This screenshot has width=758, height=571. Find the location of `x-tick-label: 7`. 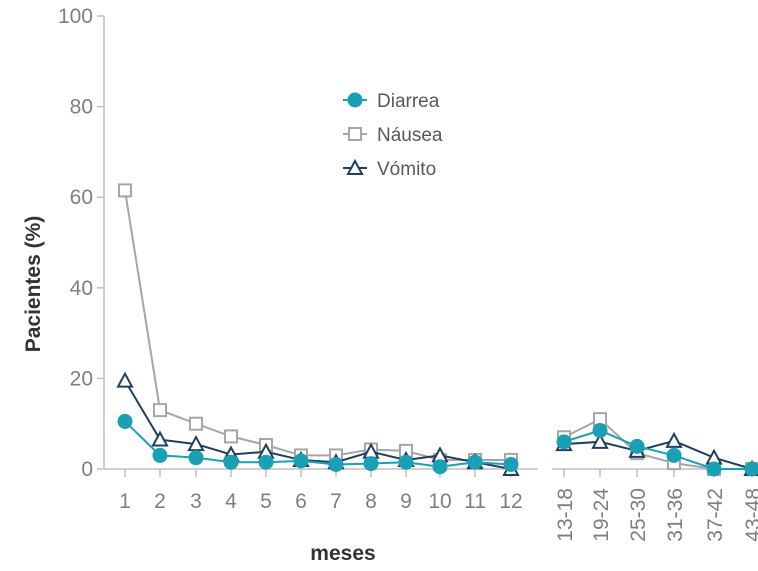

x-tick-label: 7 is located at coordinates (336, 501).